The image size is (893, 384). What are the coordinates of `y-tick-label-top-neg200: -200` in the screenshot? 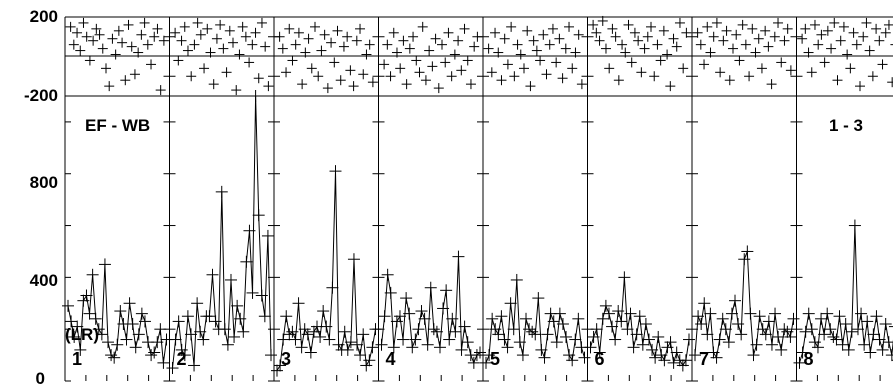 It's located at (41, 95).